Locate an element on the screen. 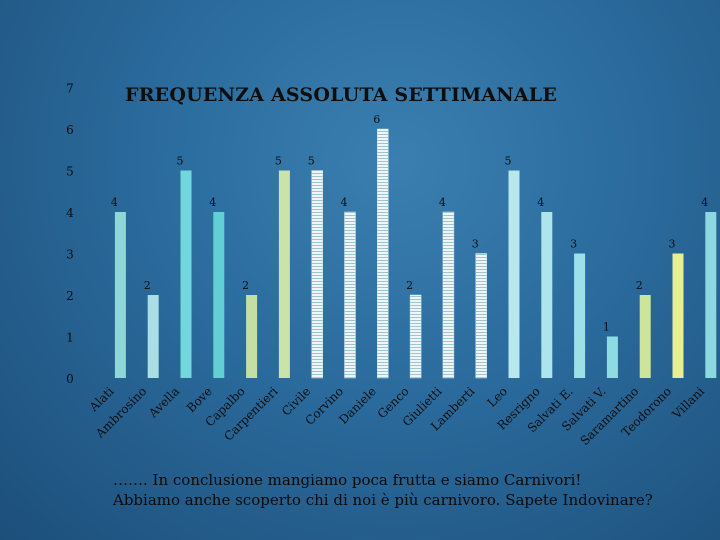  chart-title: FREQUENZA ASSOLUTA SETTIMANALE is located at coordinates (341, 95).